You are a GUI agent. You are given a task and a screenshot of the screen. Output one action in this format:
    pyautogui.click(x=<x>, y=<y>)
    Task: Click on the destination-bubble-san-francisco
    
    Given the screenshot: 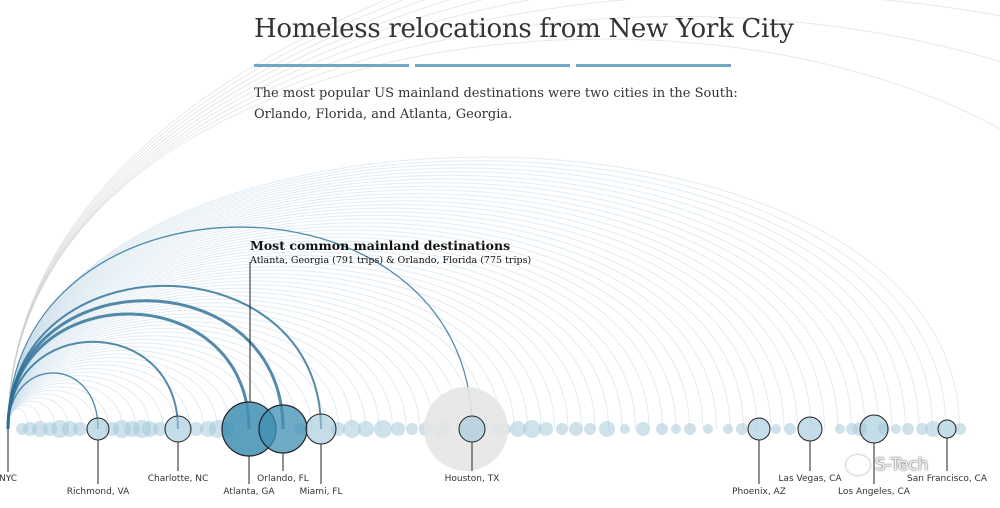 What is the action you would take?
    pyautogui.click(x=947, y=429)
    